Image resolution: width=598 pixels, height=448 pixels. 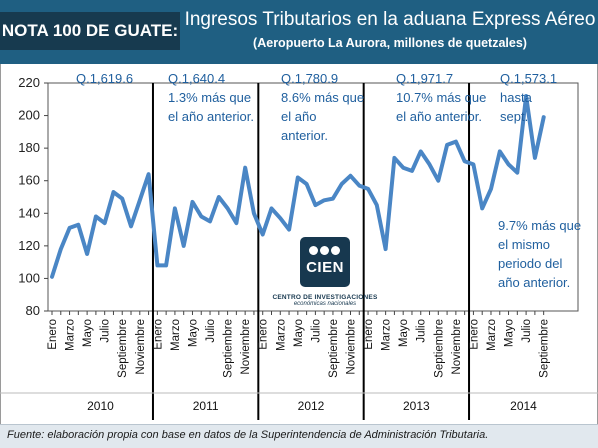 I want to click on year-label: 2012, so click(x=311, y=406).